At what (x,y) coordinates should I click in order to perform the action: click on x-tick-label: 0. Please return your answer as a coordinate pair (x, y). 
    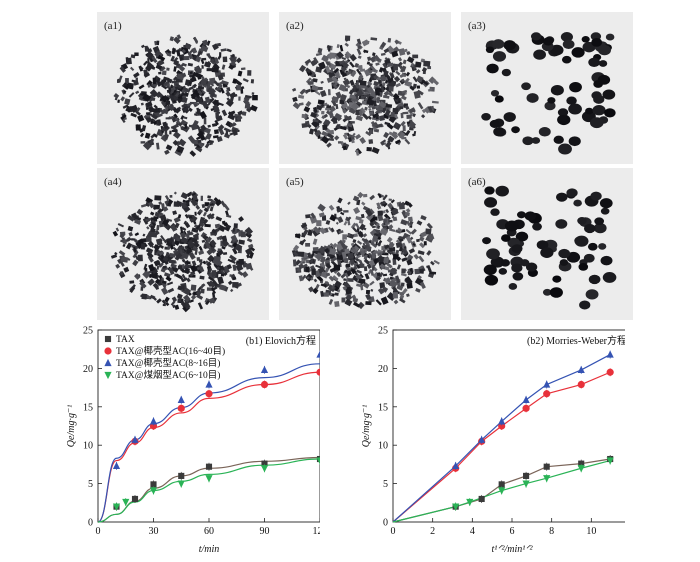
    Looking at the image, I should click on (98, 531).